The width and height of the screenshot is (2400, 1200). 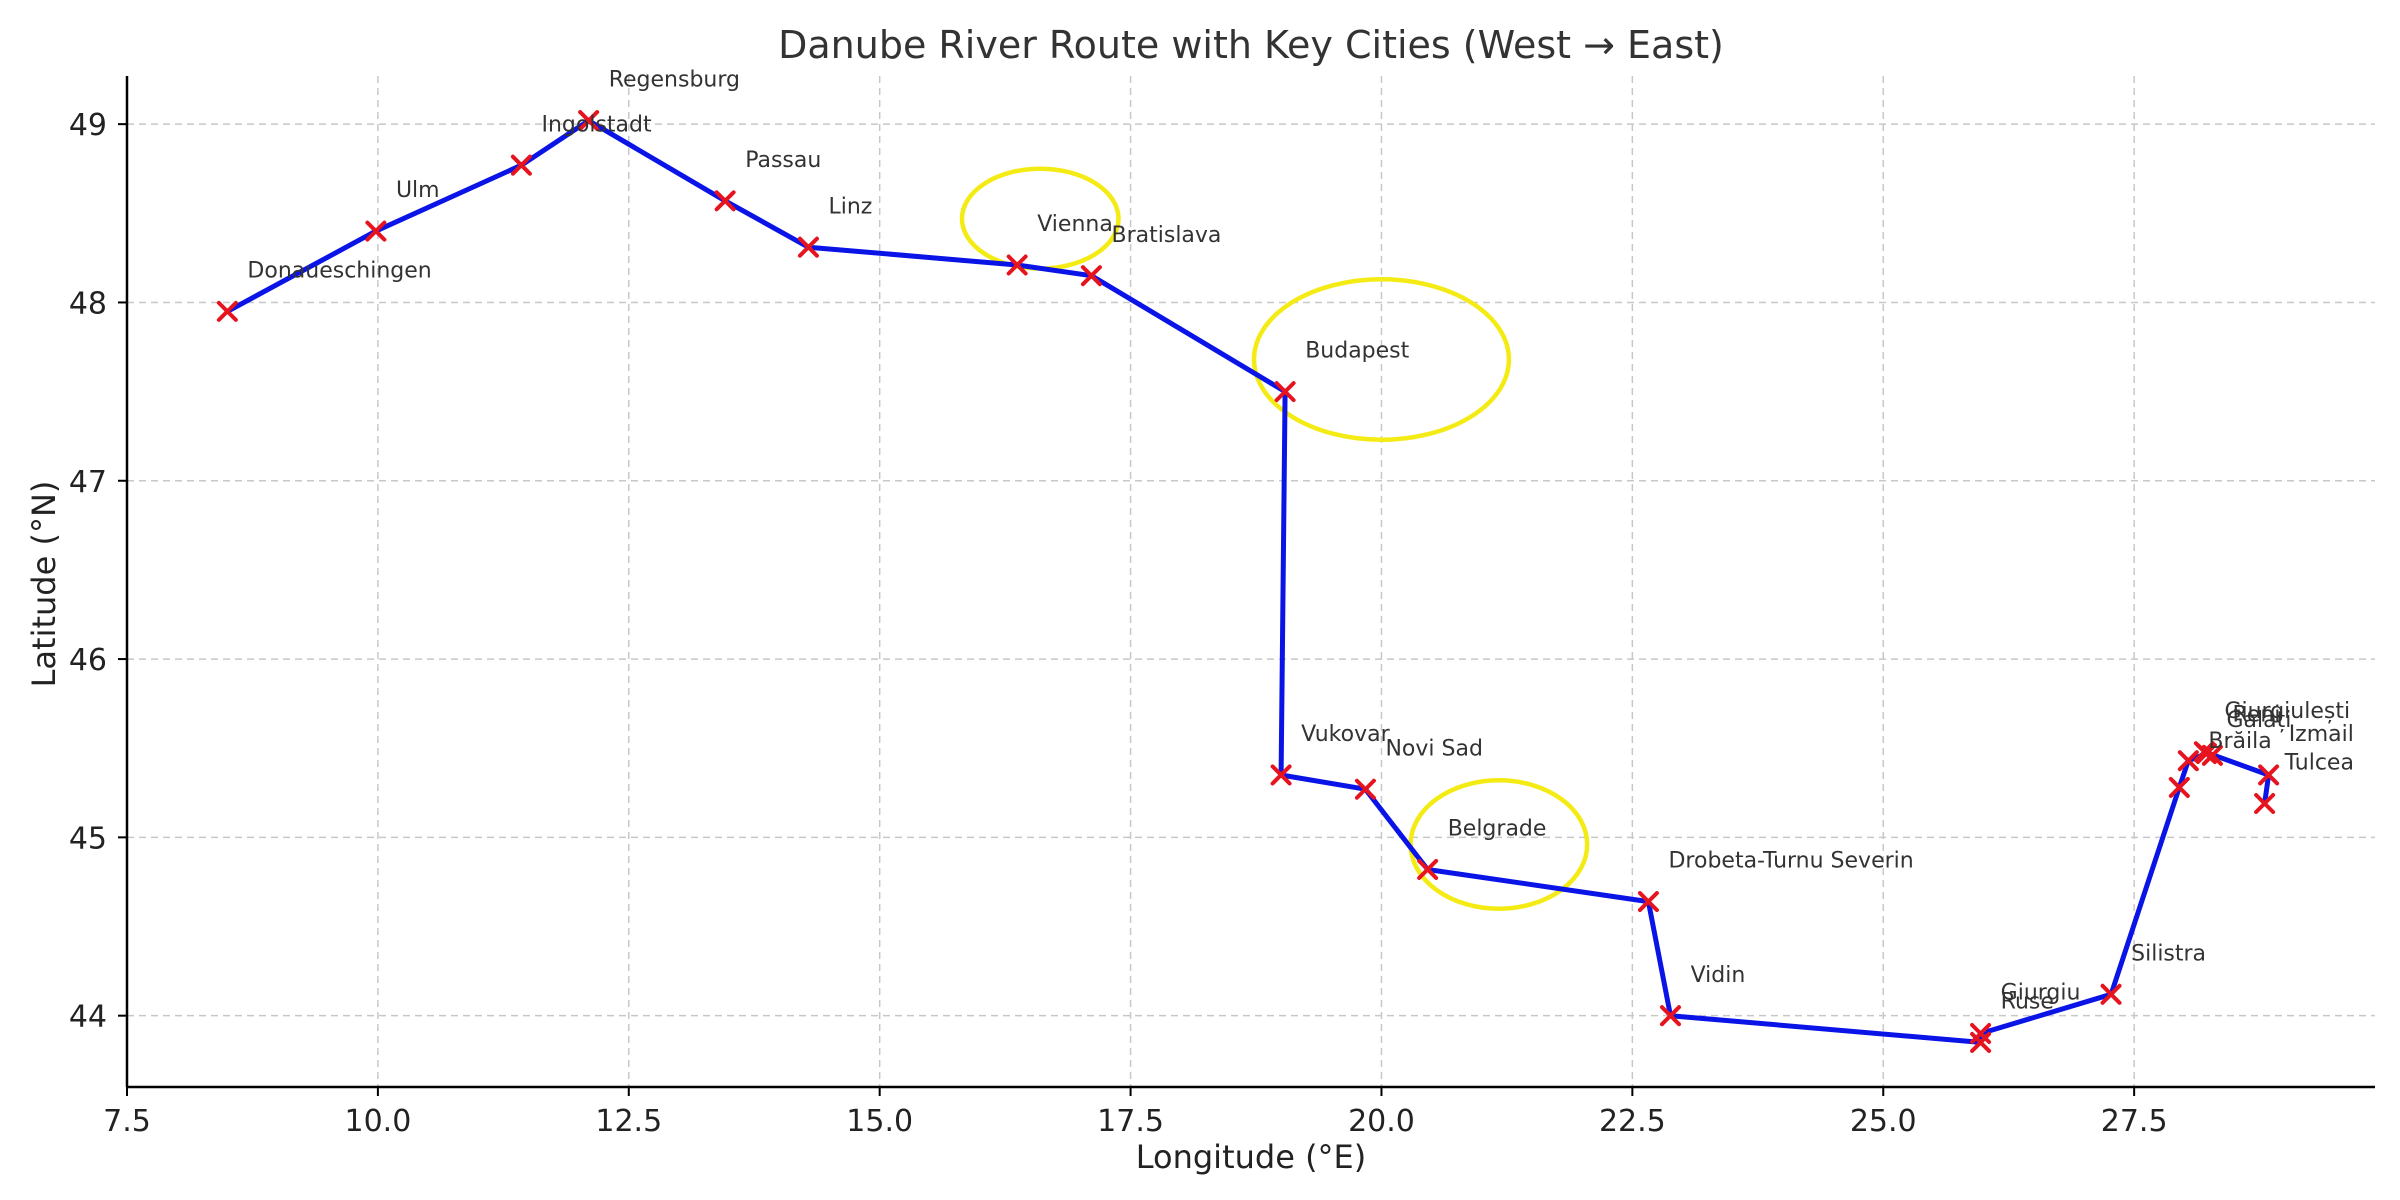 What do you see at coordinates (2111, 994) in the screenshot?
I see `city-marker-silistra` at bounding box center [2111, 994].